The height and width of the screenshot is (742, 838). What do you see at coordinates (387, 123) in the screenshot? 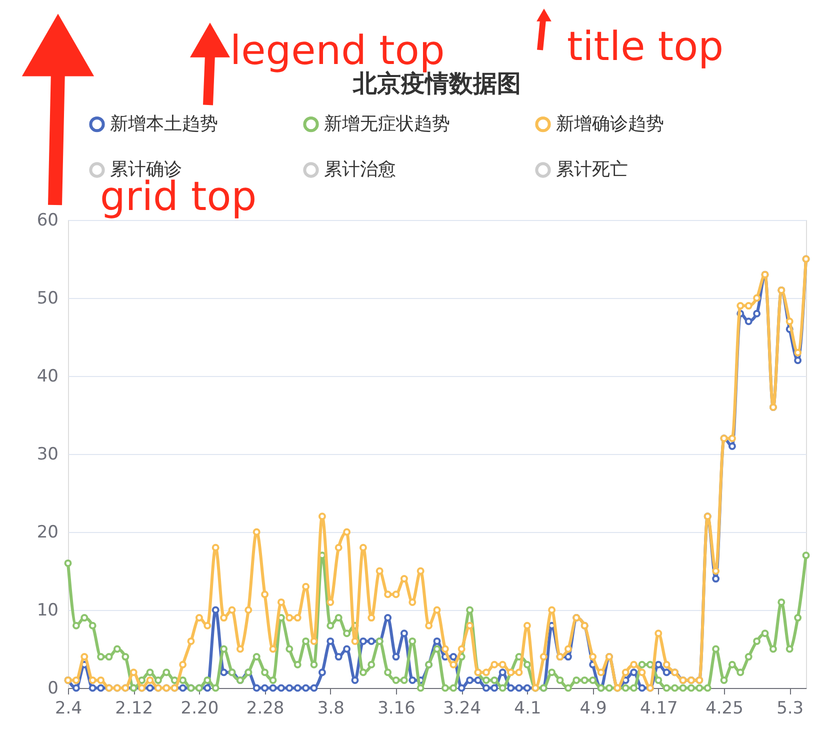
I see `legend-label: 新增无症状趋势` at bounding box center [387, 123].